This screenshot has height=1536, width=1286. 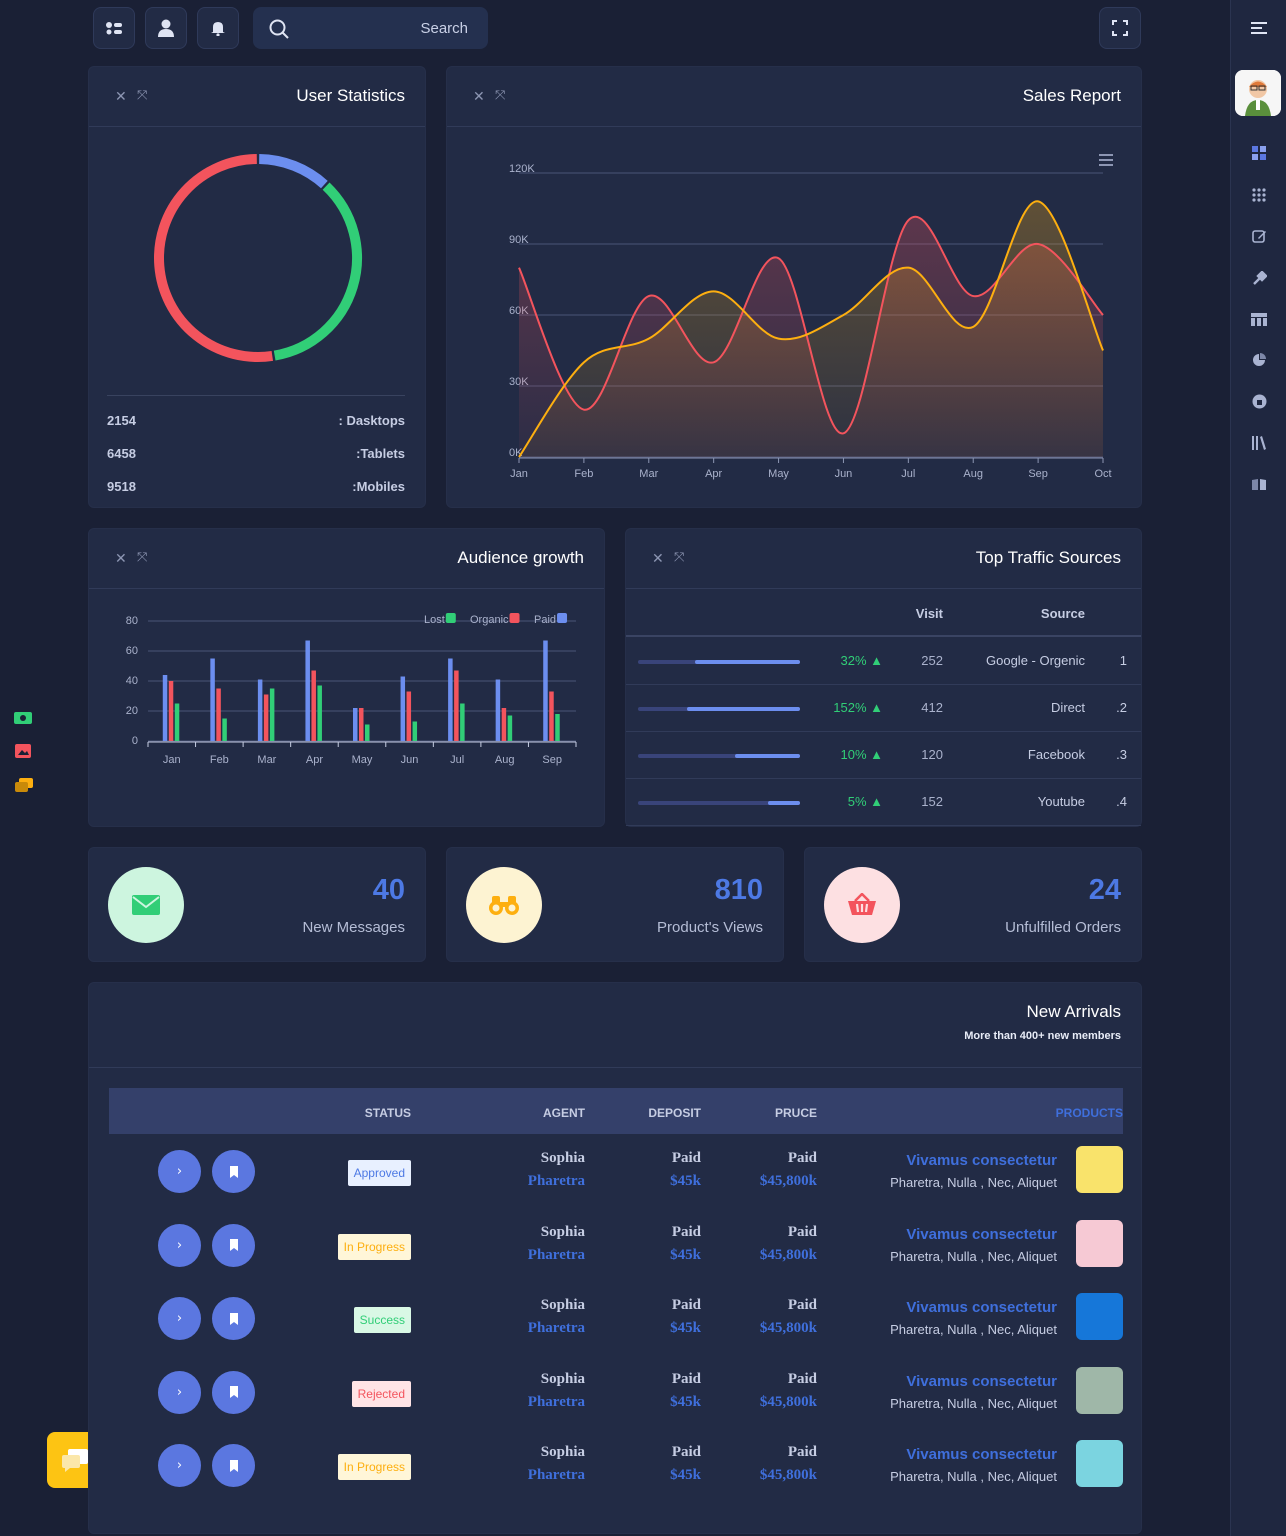 What do you see at coordinates (1259, 236) in the screenshot?
I see `edit-icon` at bounding box center [1259, 236].